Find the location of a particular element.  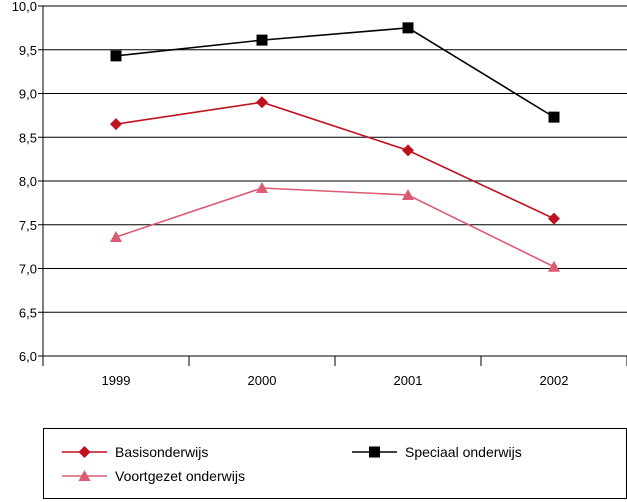

legend-label: Voortgezet onderwijs is located at coordinates (180, 476).